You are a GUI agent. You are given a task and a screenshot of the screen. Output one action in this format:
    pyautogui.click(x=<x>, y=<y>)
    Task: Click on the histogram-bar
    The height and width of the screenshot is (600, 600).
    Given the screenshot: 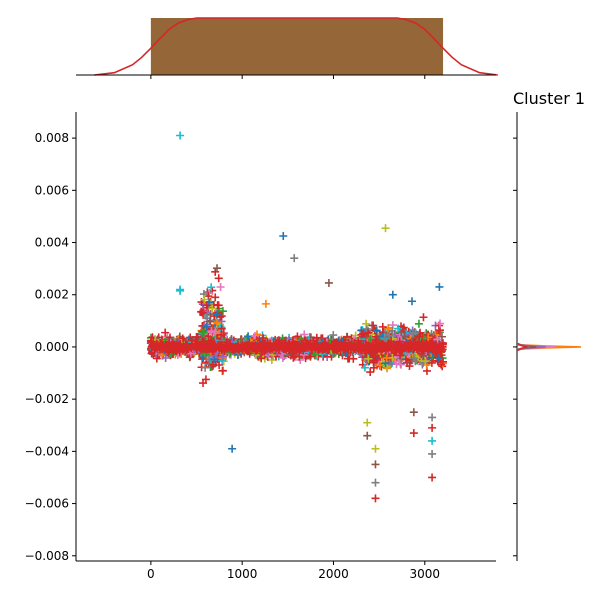 What is the action you would take?
    pyautogui.click(x=297, y=46)
    